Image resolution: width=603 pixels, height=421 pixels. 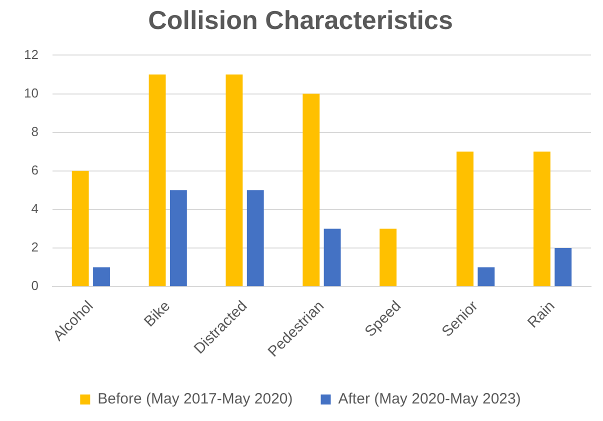 What do you see at coordinates (195, 399) in the screenshot?
I see `legend-label: Before (May 2017-May 2020)` at bounding box center [195, 399].